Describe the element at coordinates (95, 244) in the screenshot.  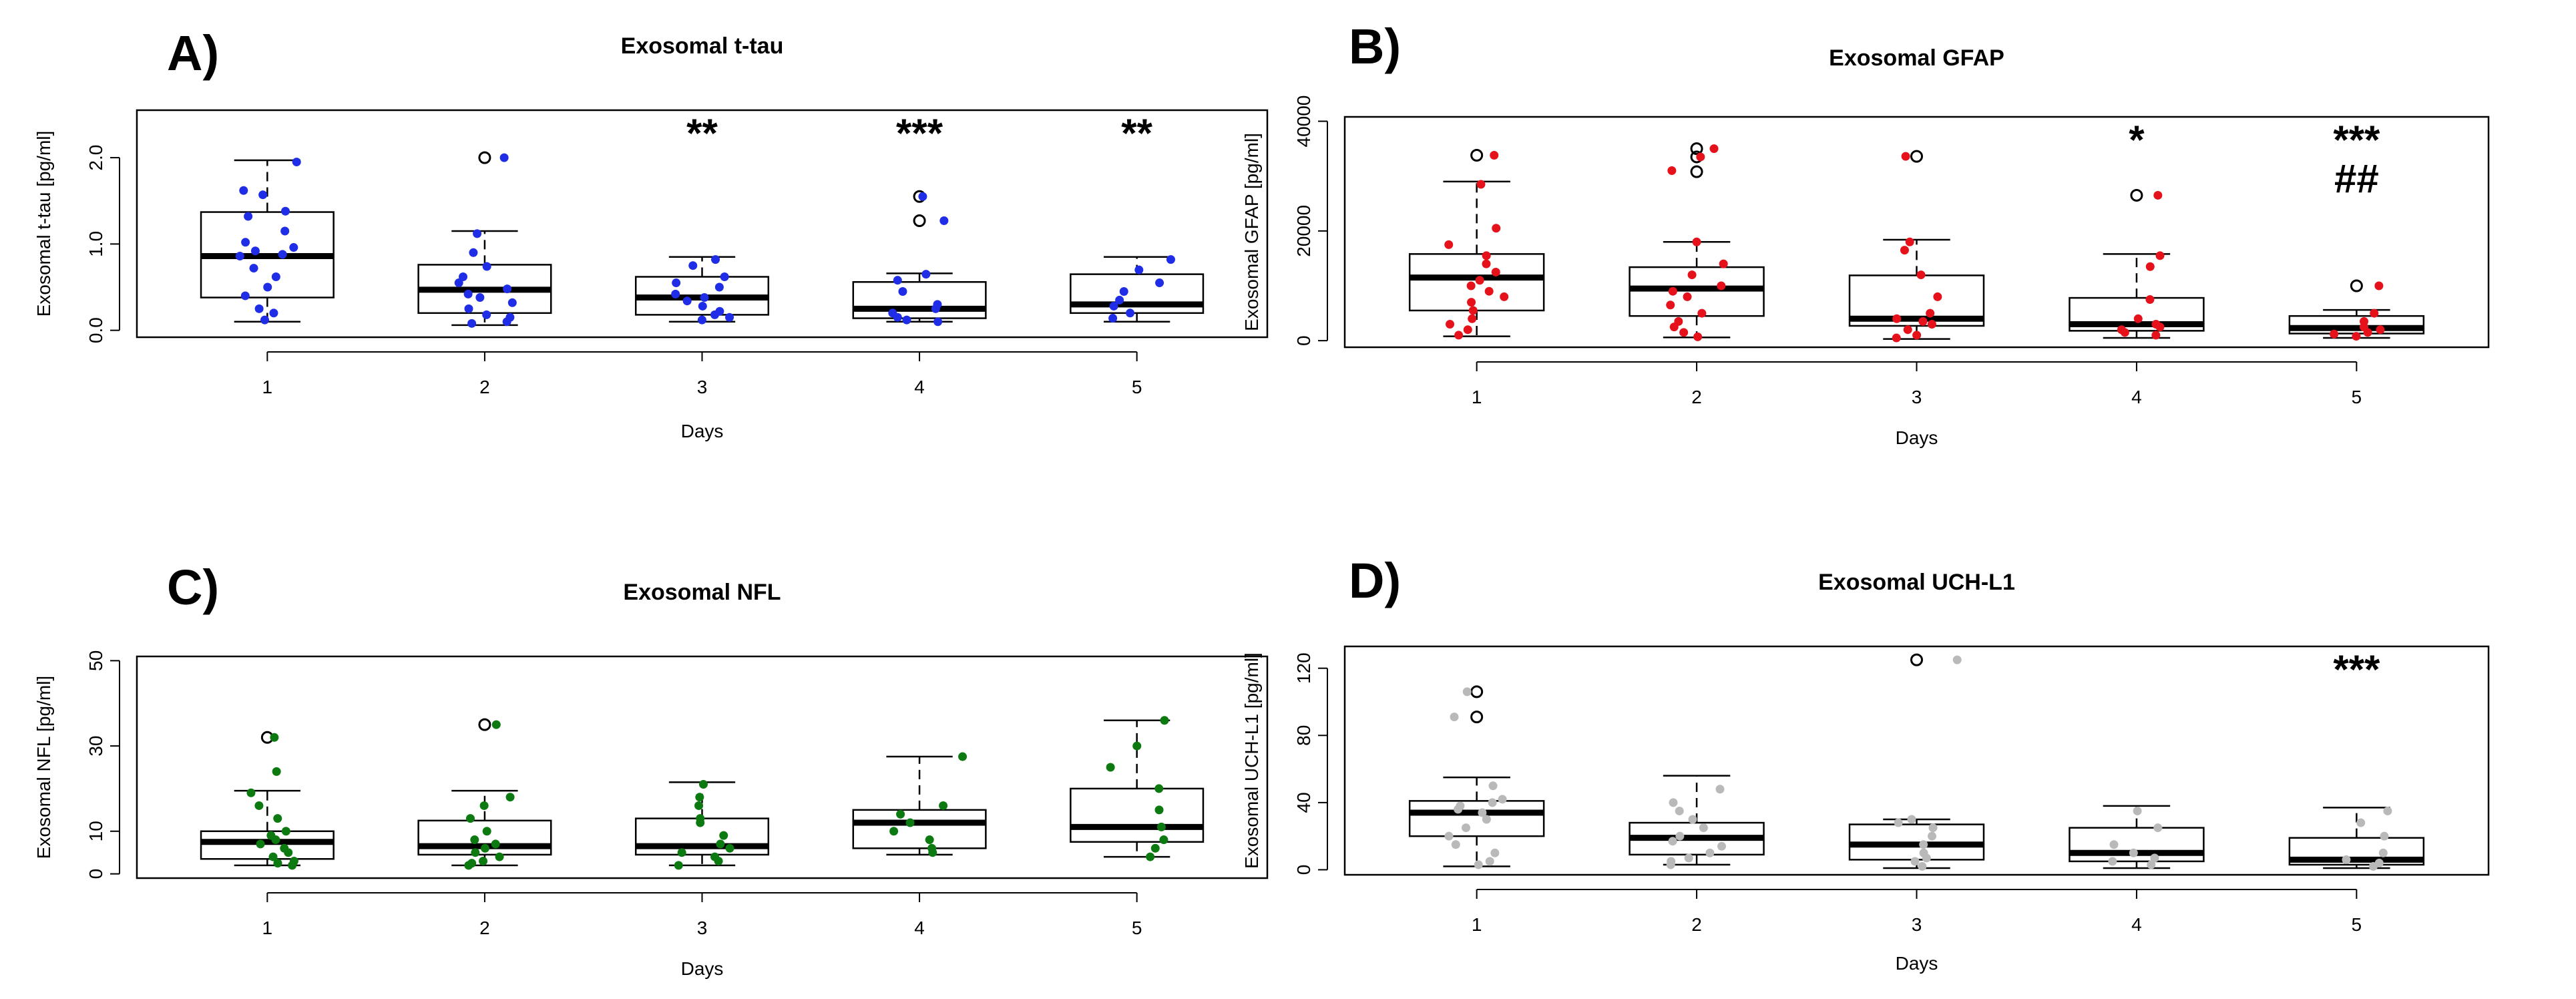
I see `y-tick-label: 1.0` at that location.